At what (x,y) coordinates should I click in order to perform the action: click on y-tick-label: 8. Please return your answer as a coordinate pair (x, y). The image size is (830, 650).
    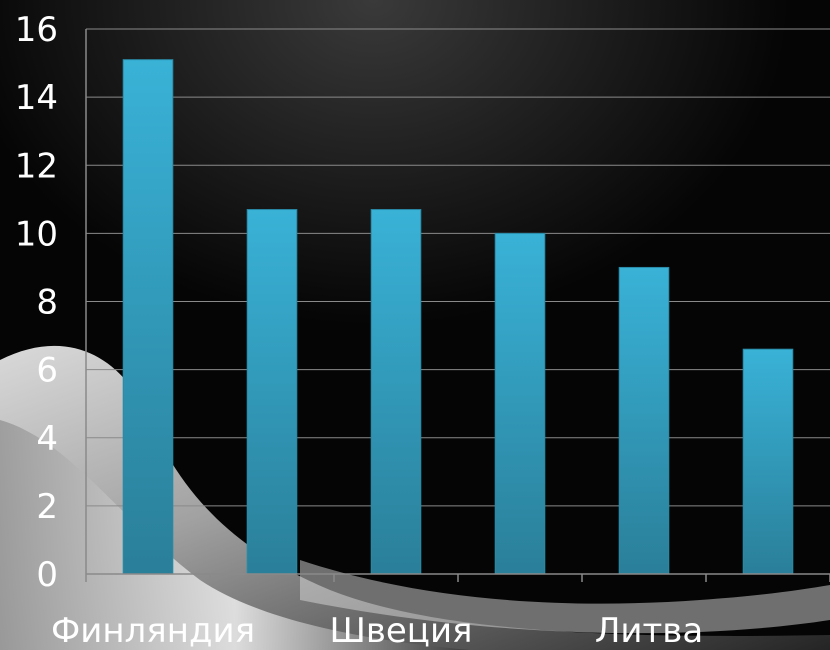
    Looking at the image, I should click on (47, 303).